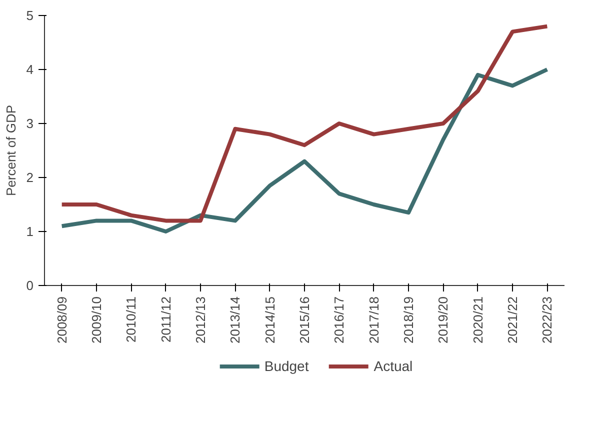 This screenshot has height=428, width=609. I want to click on y-tick-label: 0, so click(30, 285).